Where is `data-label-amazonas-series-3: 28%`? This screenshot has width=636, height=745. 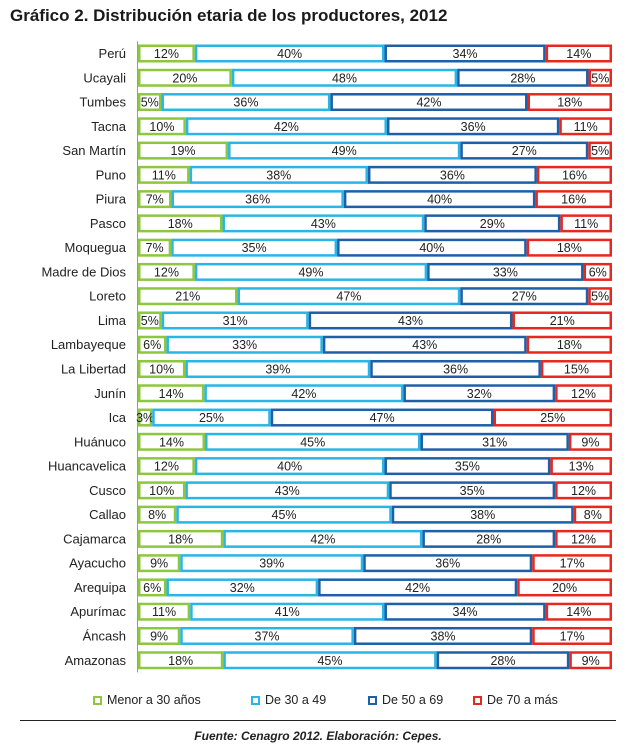
data-label-amazonas-series-3: 28% is located at coordinates (502, 661).